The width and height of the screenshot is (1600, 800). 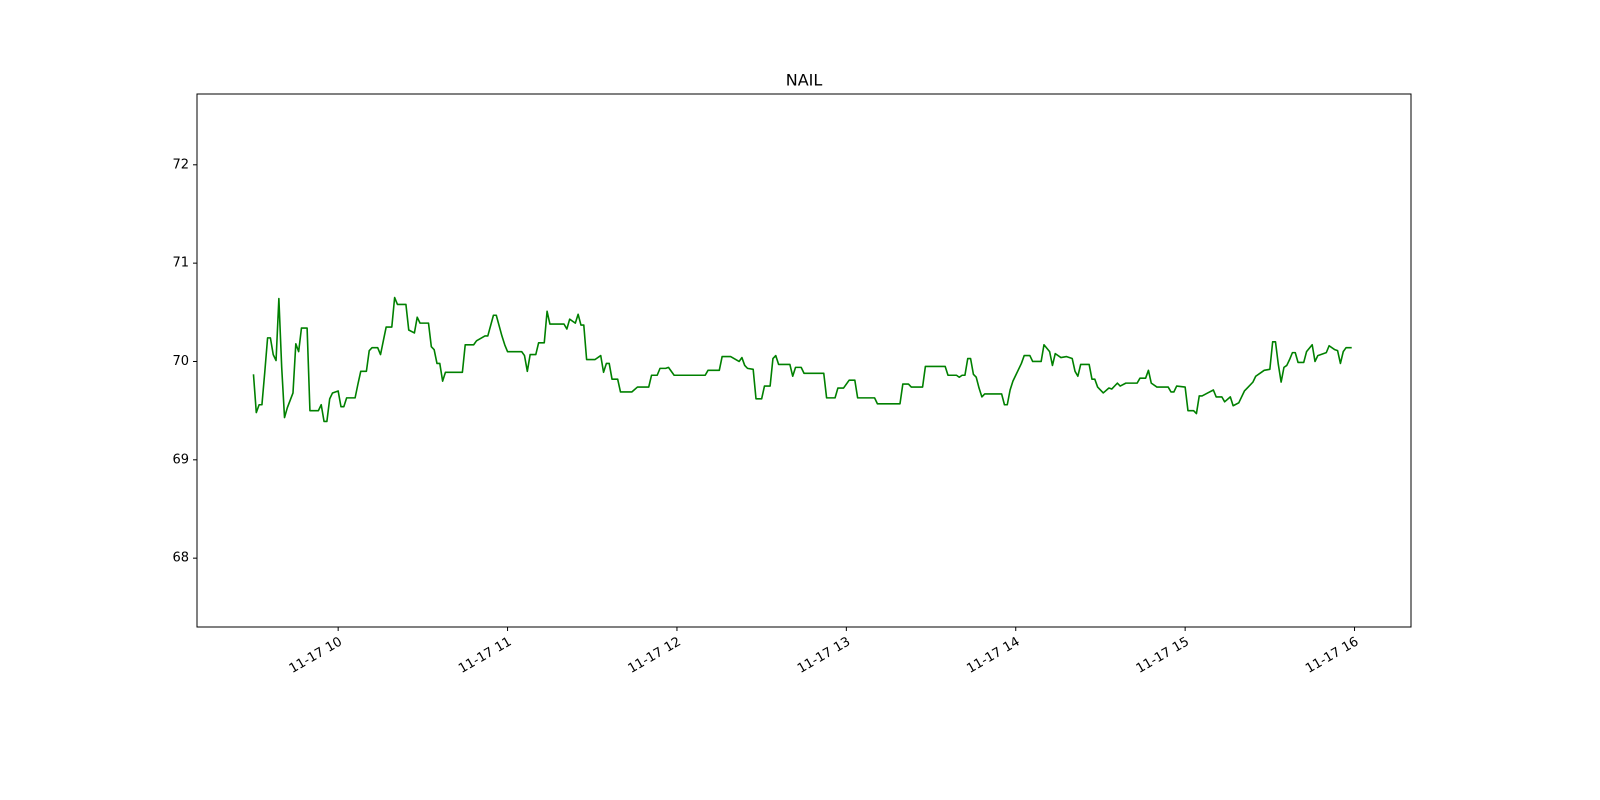 I want to click on price-line, so click(x=802, y=359).